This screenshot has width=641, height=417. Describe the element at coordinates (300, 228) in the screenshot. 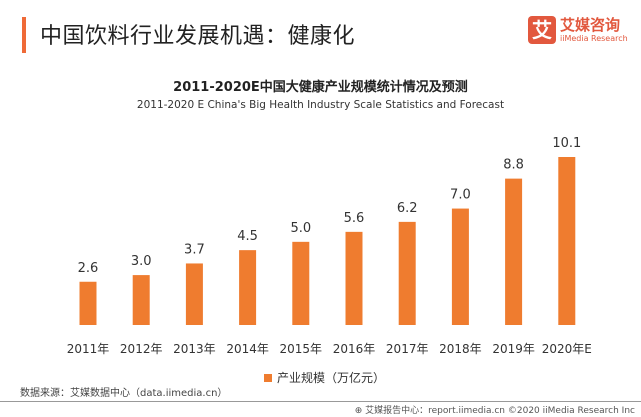

I see `data-label: 5.0` at that location.